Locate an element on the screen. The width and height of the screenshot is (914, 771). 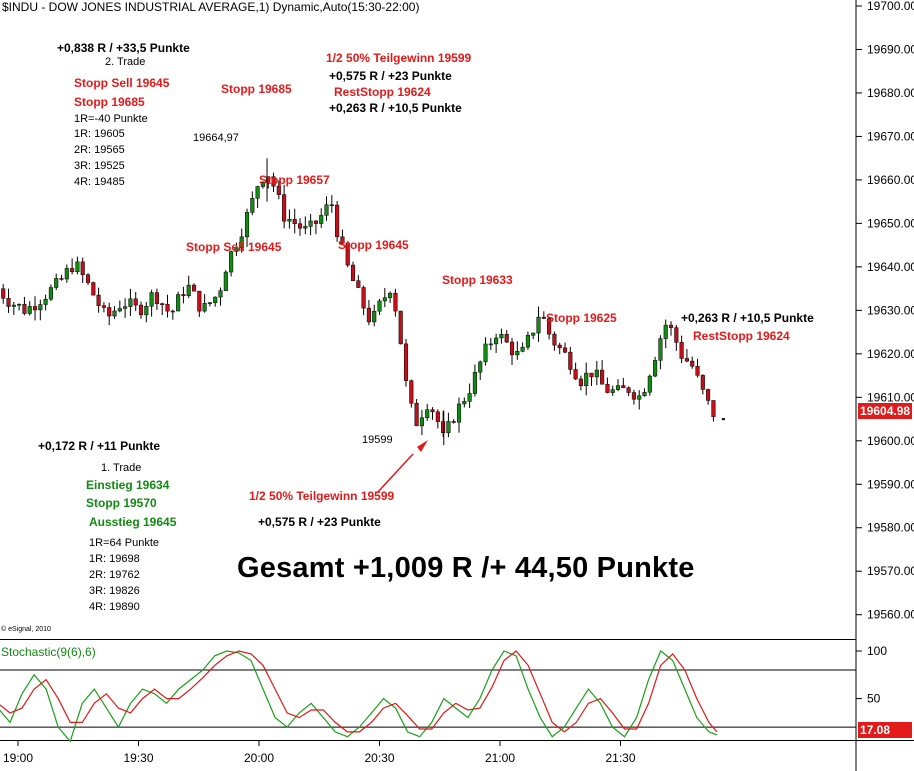
price-tick-label: 19640.00 is located at coordinates (890, 267).